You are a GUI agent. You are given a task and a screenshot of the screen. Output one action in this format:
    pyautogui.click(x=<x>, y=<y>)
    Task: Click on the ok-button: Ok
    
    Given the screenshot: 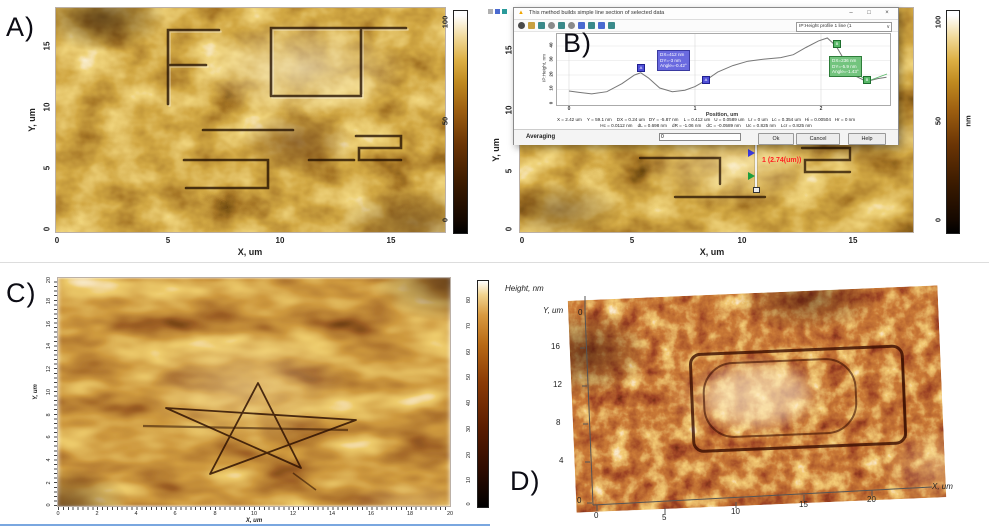 What is the action you would take?
    pyautogui.click(x=776, y=138)
    